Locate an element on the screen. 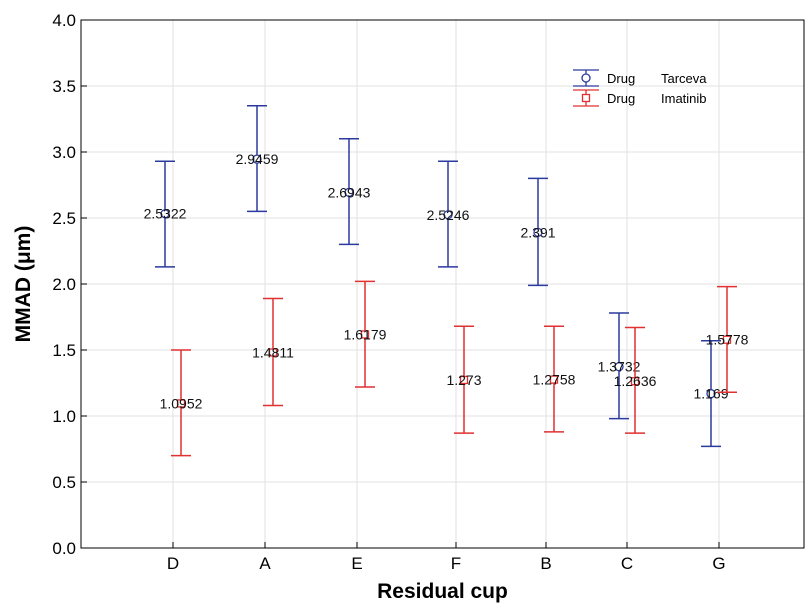  data-label: 1.0952 is located at coordinates (181, 403).